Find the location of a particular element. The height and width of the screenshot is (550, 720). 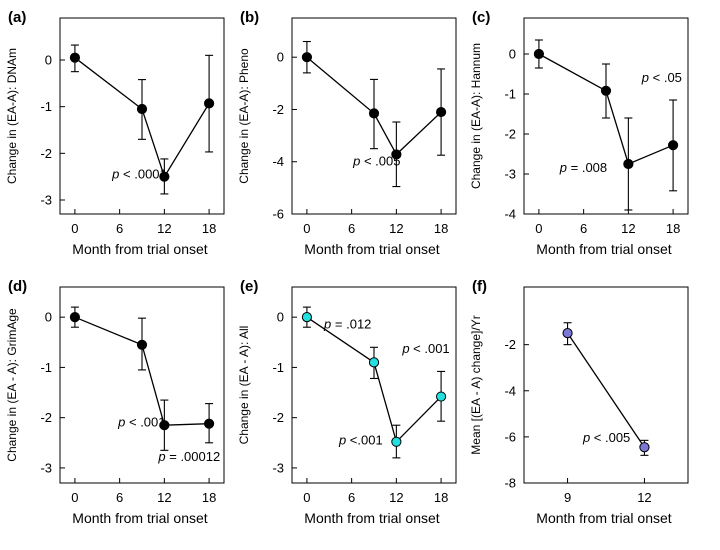

panel-letter: (b) is located at coordinates (249, 17).